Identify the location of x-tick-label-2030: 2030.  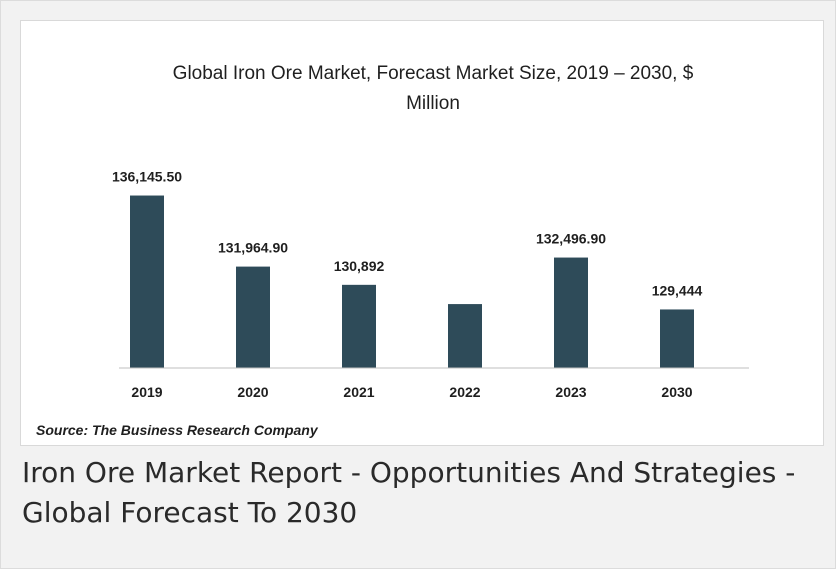
(676, 392).